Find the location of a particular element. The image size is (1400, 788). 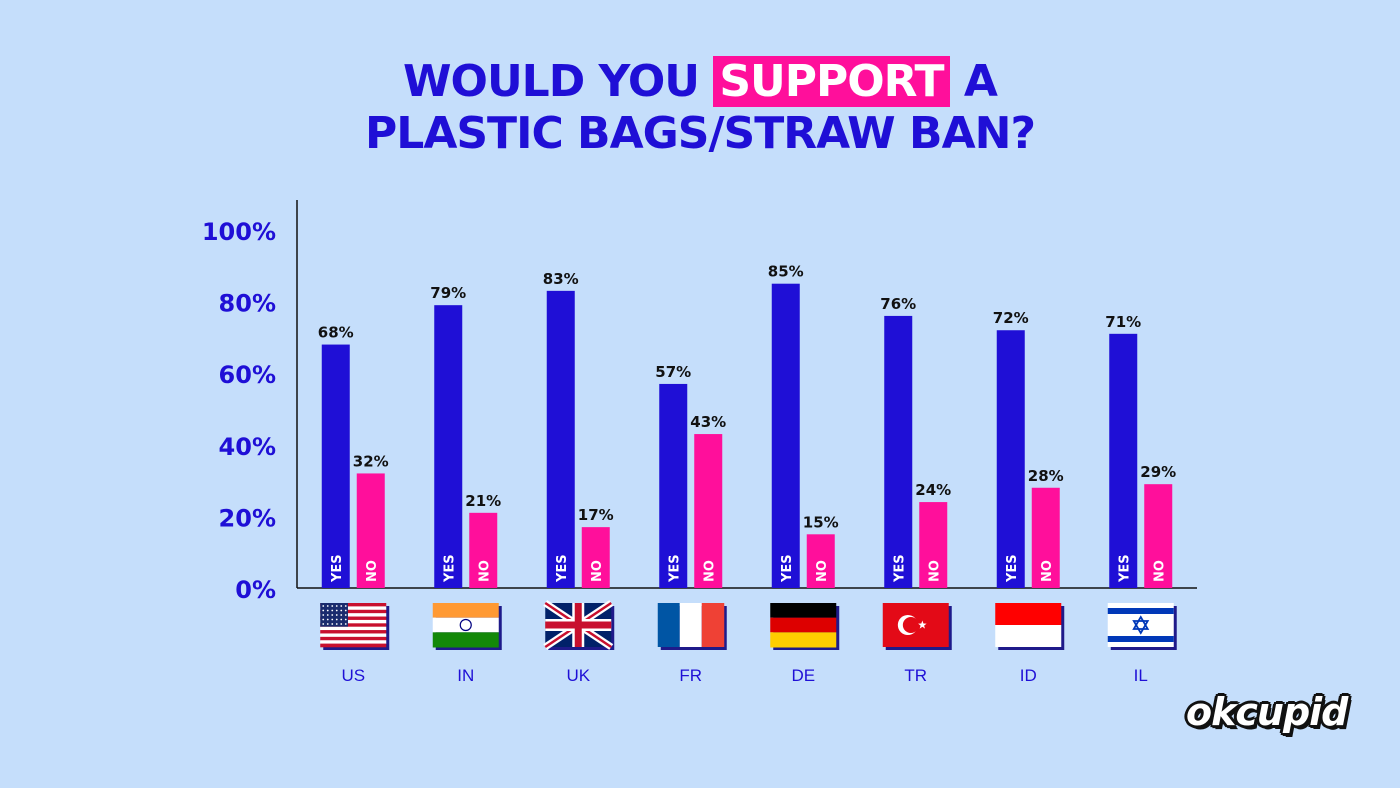

title-part-1: WOULD YOU is located at coordinates (551, 81).